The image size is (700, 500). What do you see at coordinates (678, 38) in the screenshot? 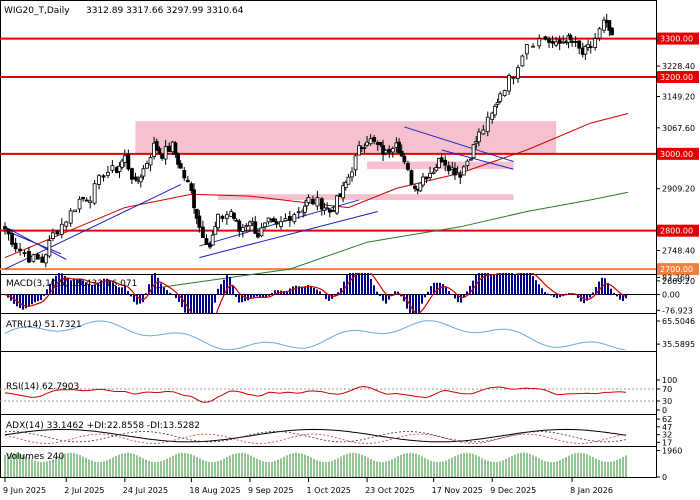
I see `level-label: 3300.00` at bounding box center [678, 38].